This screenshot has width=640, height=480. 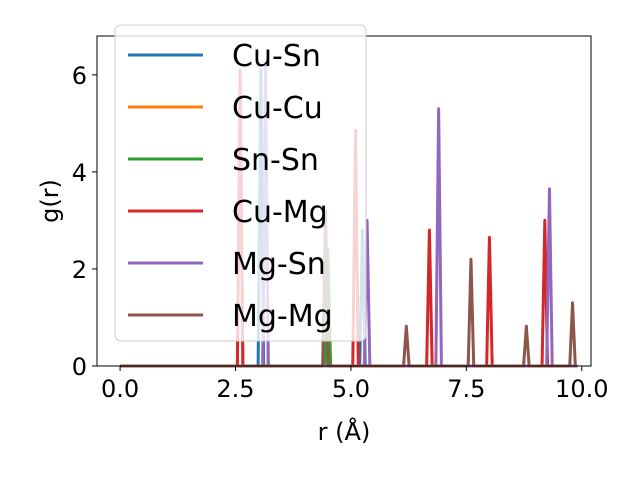 I want to click on y-tick-label: 4, so click(x=79, y=173).